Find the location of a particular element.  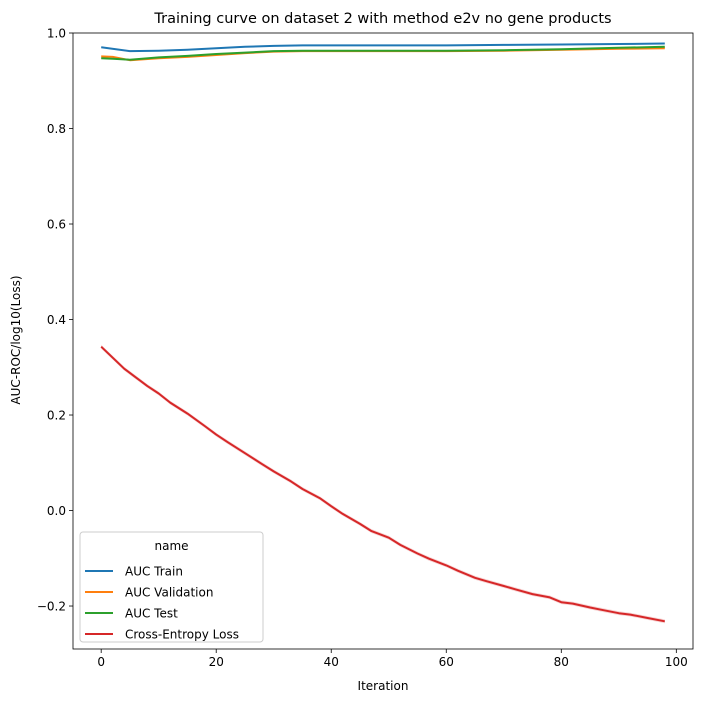

y-tick-label: −0.2 is located at coordinates (51, 606).